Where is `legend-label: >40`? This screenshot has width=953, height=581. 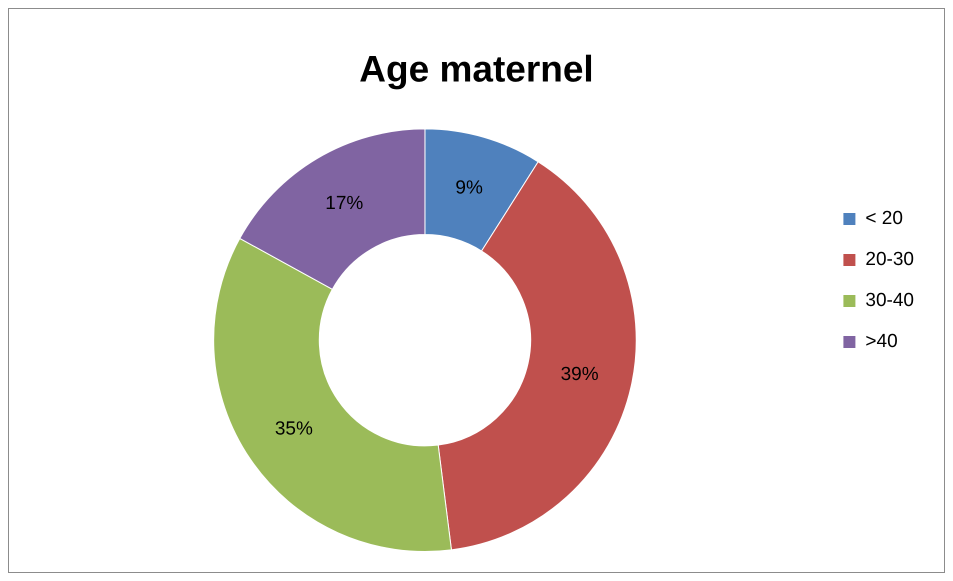 legend-label: >40 is located at coordinates (881, 341).